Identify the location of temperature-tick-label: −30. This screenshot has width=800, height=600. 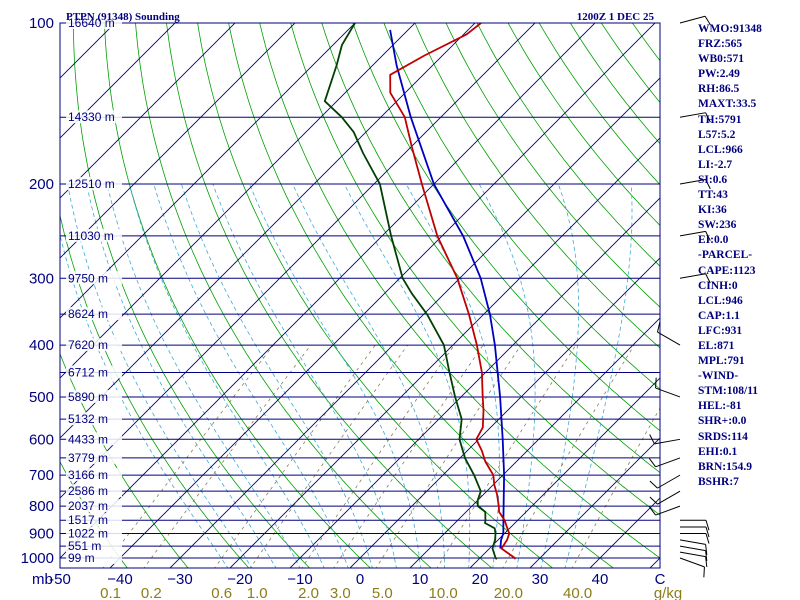
(179, 579).